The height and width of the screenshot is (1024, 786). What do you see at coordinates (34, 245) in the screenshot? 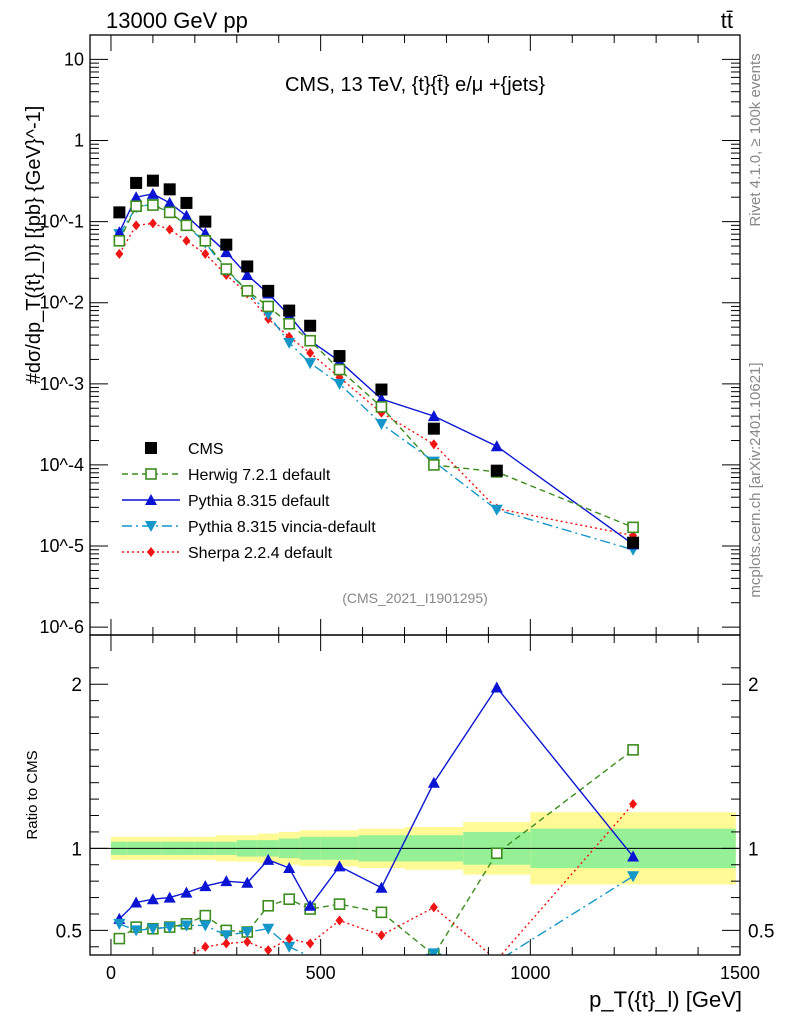
I see `top-ylabel: #dσ/dp_T({t}_l)} [{pb} {GeV}^-1]` at bounding box center [34, 245].